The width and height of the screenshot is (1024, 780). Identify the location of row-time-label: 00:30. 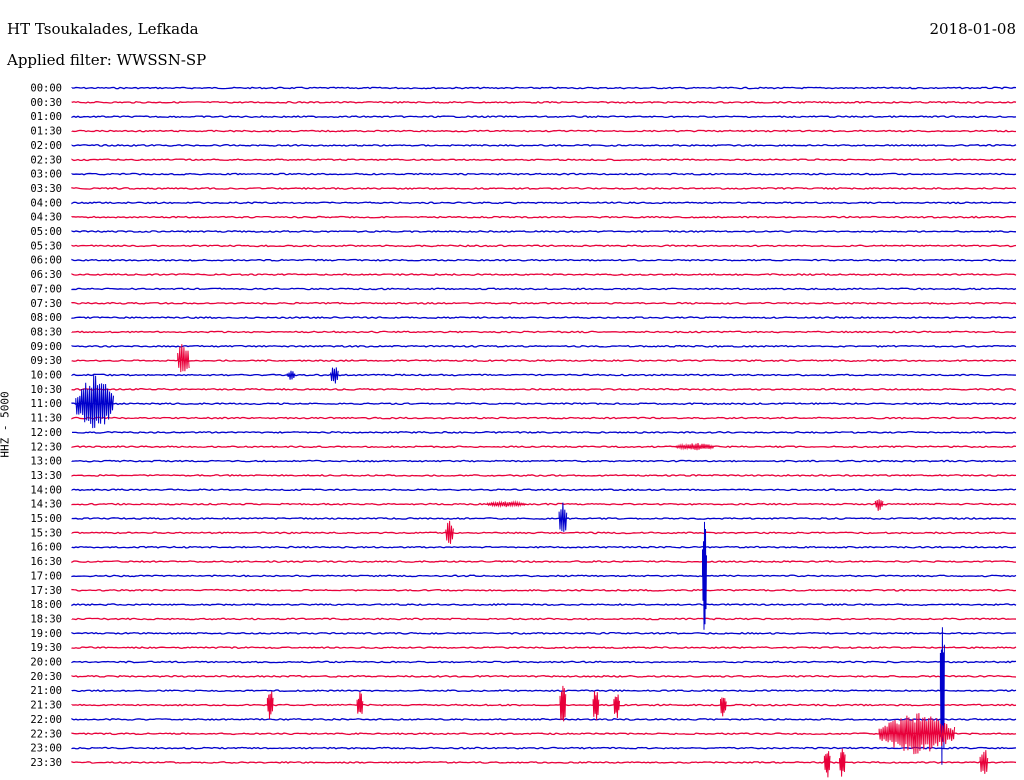
(46, 103).